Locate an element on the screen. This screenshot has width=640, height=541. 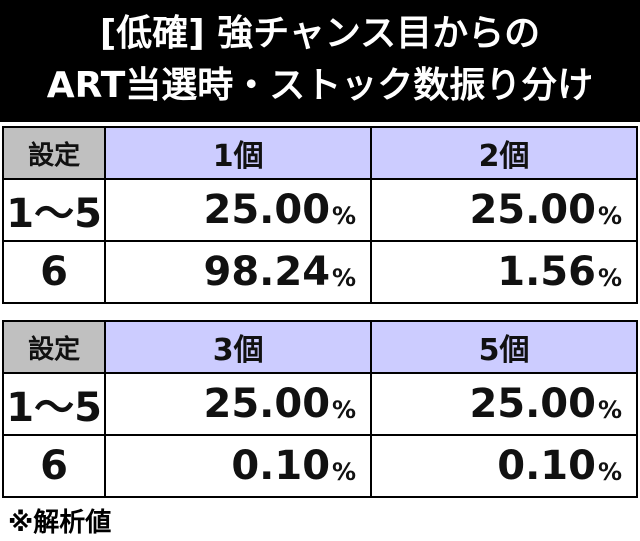
table-cell: 1.56% is located at coordinates (503, 272).